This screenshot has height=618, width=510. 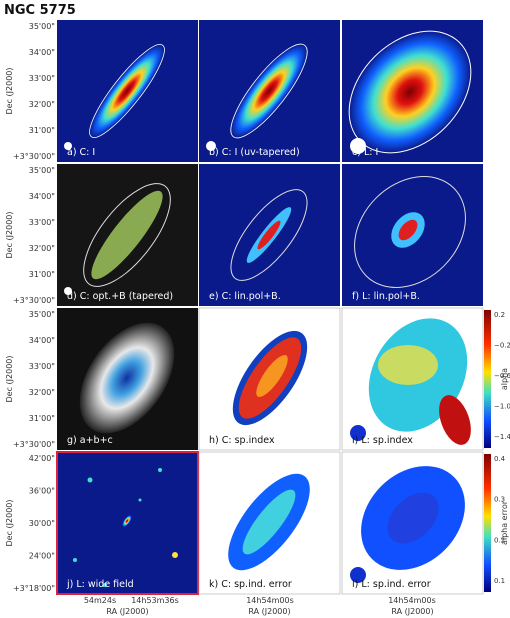 What do you see at coordinates (155, 600) in the screenshot?
I see `ra-tick-label: 14h53m36s` at bounding box center [155, 600].